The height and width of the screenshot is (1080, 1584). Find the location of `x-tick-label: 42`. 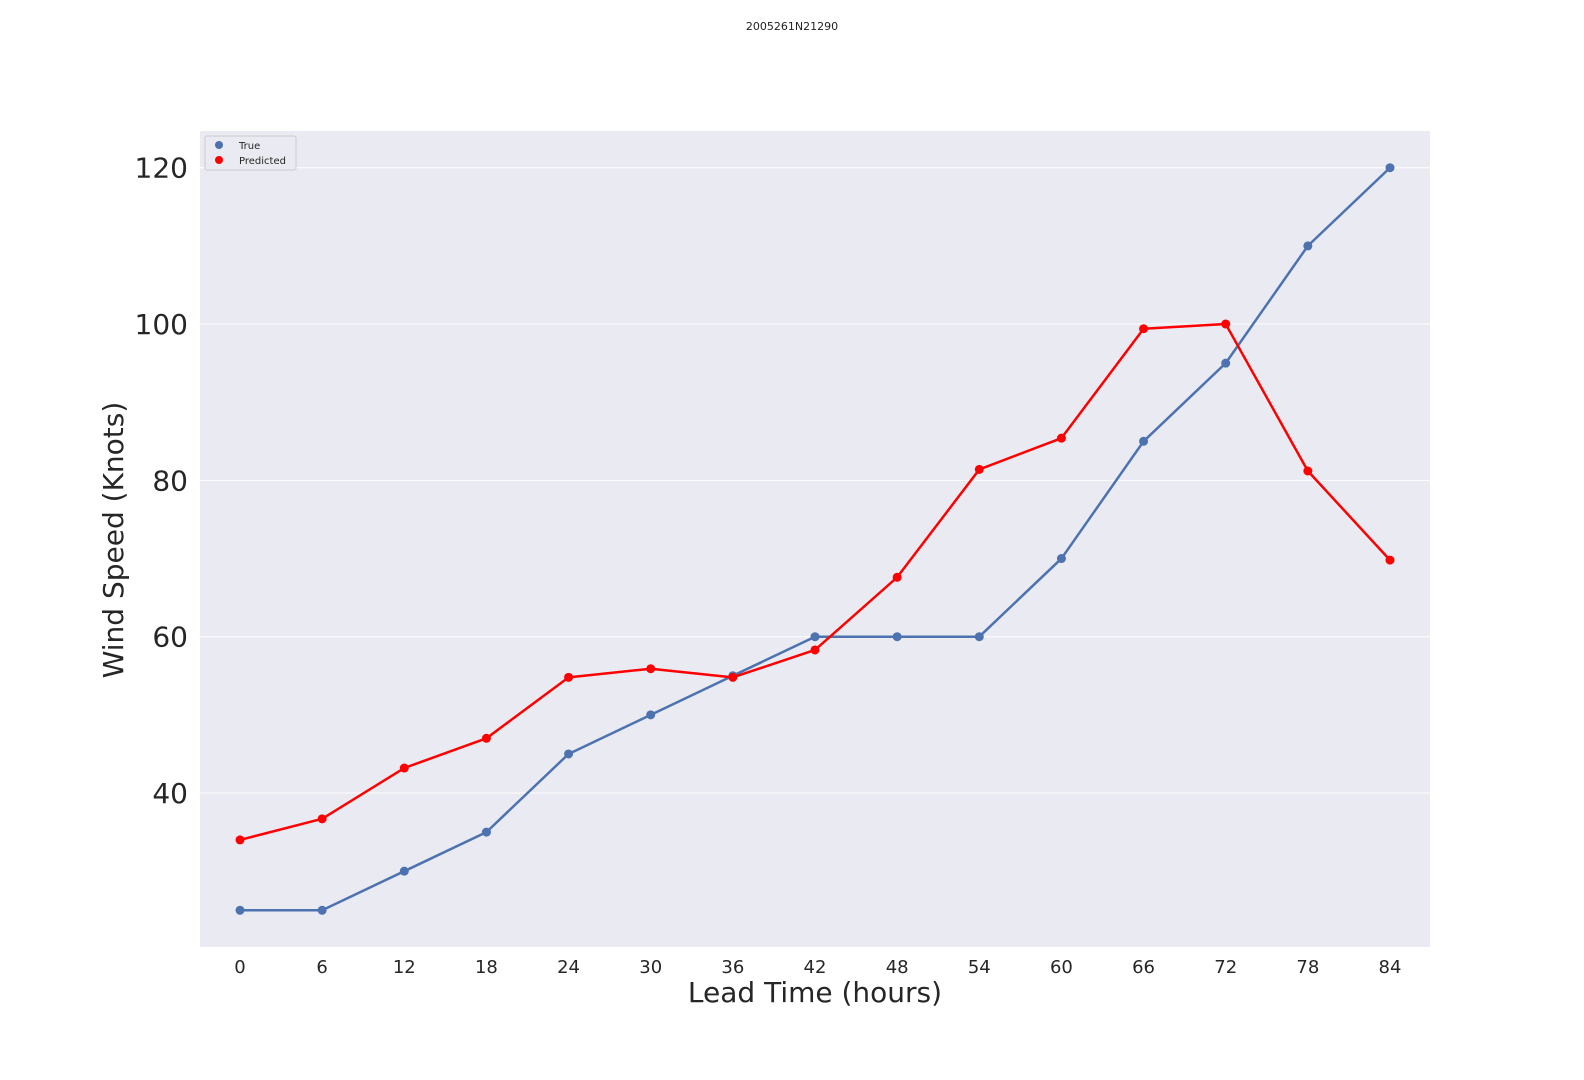

x-tick-label: 42 is located at coordinates (815, 967).